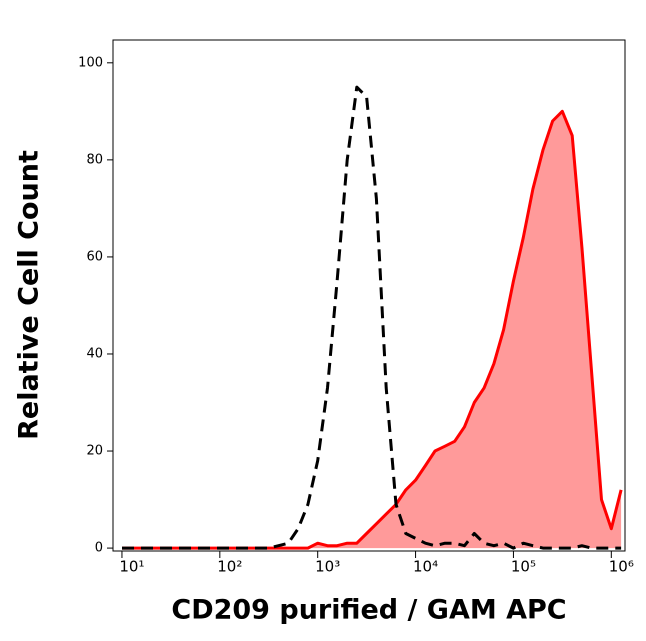  Describe the element at coordinates (94, 256) in the screenshot. I see `y-tick-label: 60` at that location.